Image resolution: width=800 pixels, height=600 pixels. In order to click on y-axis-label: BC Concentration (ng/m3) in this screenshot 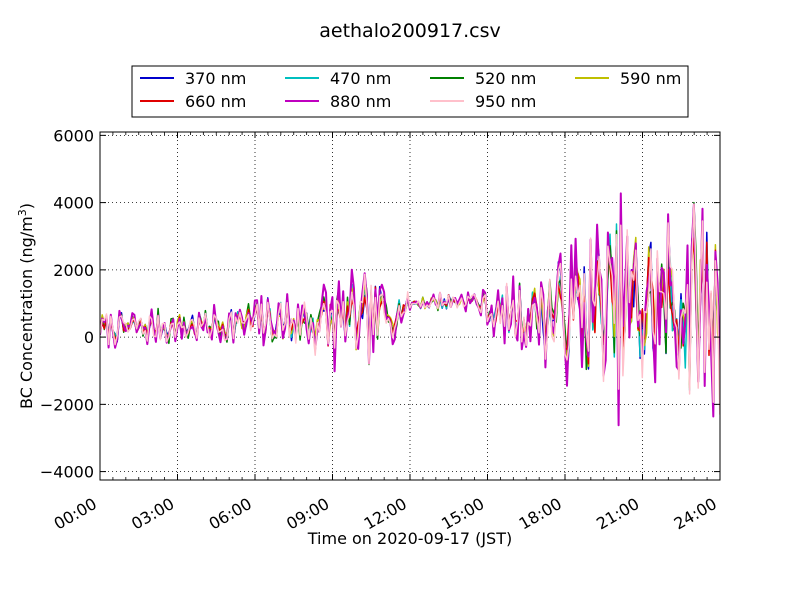, I will do `click(26, 306)`.